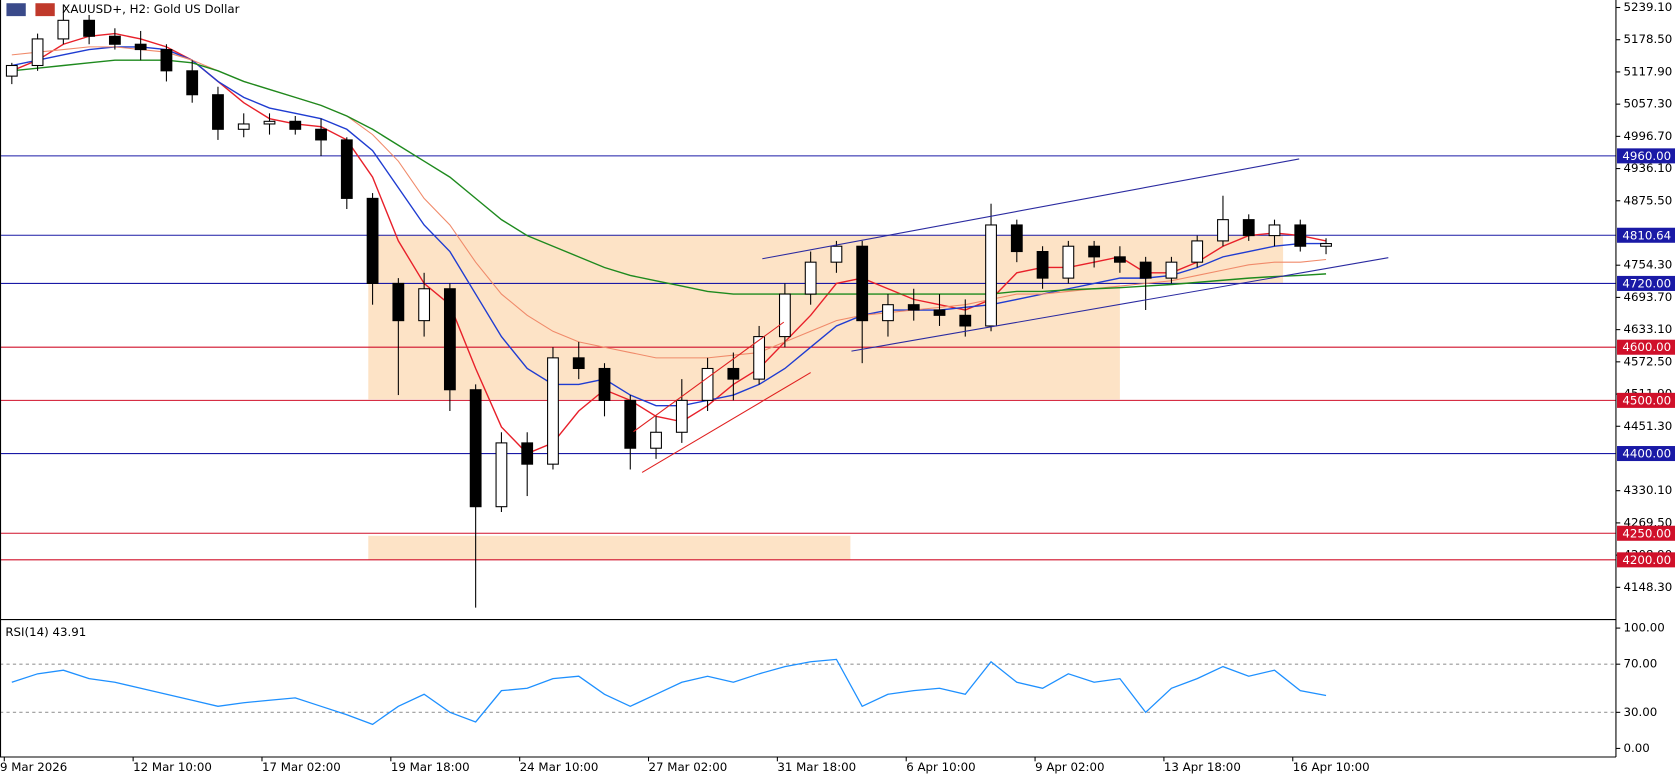 This screenshot has height=776, width=1675. I want to click on x-tick-label: 6 Apr 10:00, so click(940, 767).